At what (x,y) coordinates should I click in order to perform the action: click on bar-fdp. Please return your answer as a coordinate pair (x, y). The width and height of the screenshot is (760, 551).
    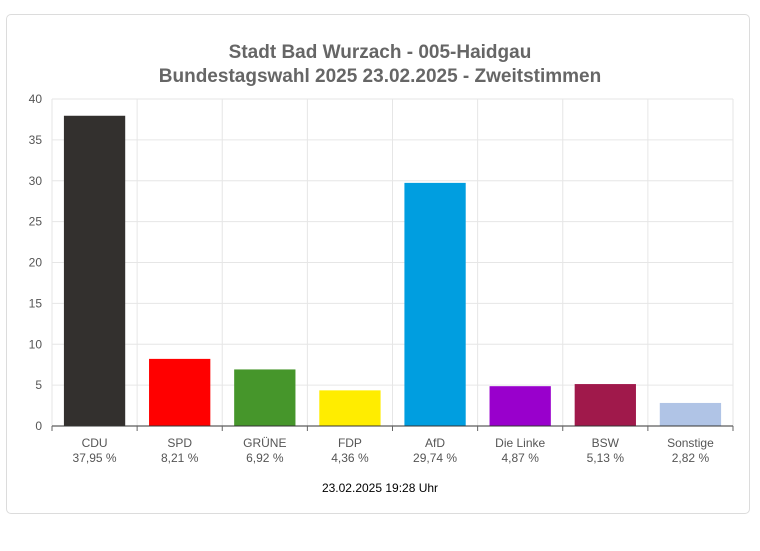
    Looking at the image, I should click on (350, 408).